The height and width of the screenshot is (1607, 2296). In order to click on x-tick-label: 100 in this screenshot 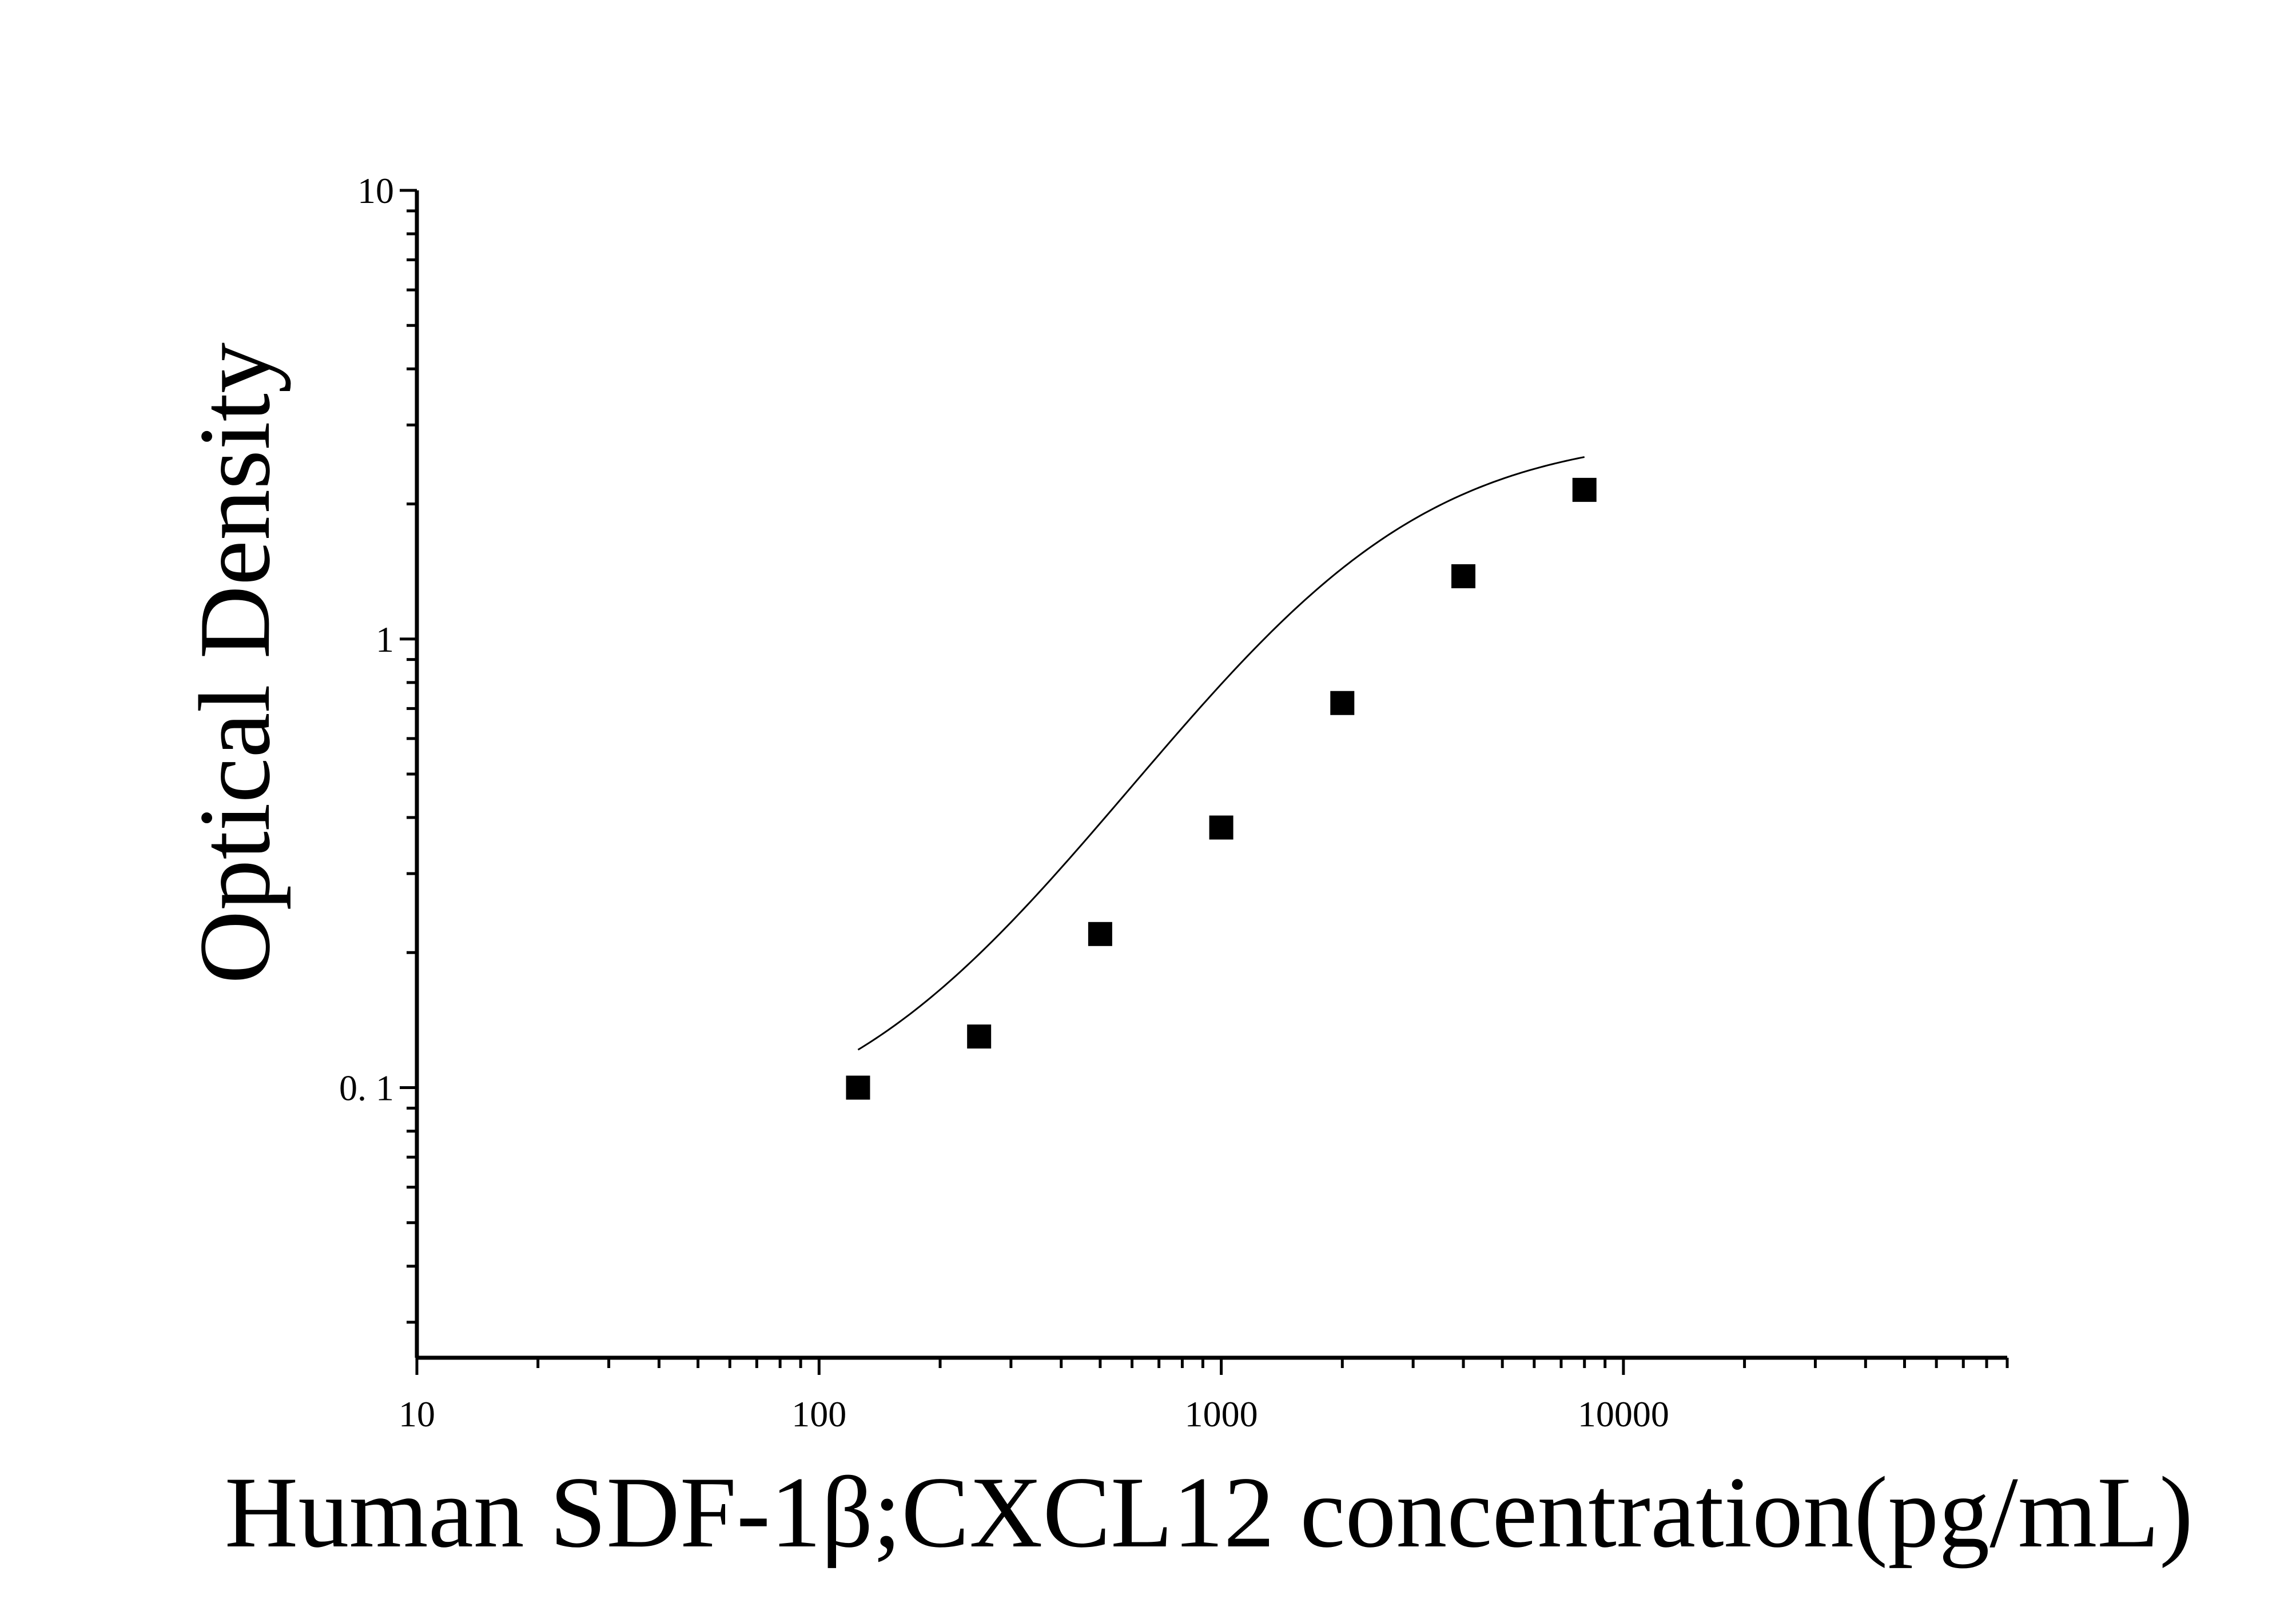, I will do `click(818, 1414)`.